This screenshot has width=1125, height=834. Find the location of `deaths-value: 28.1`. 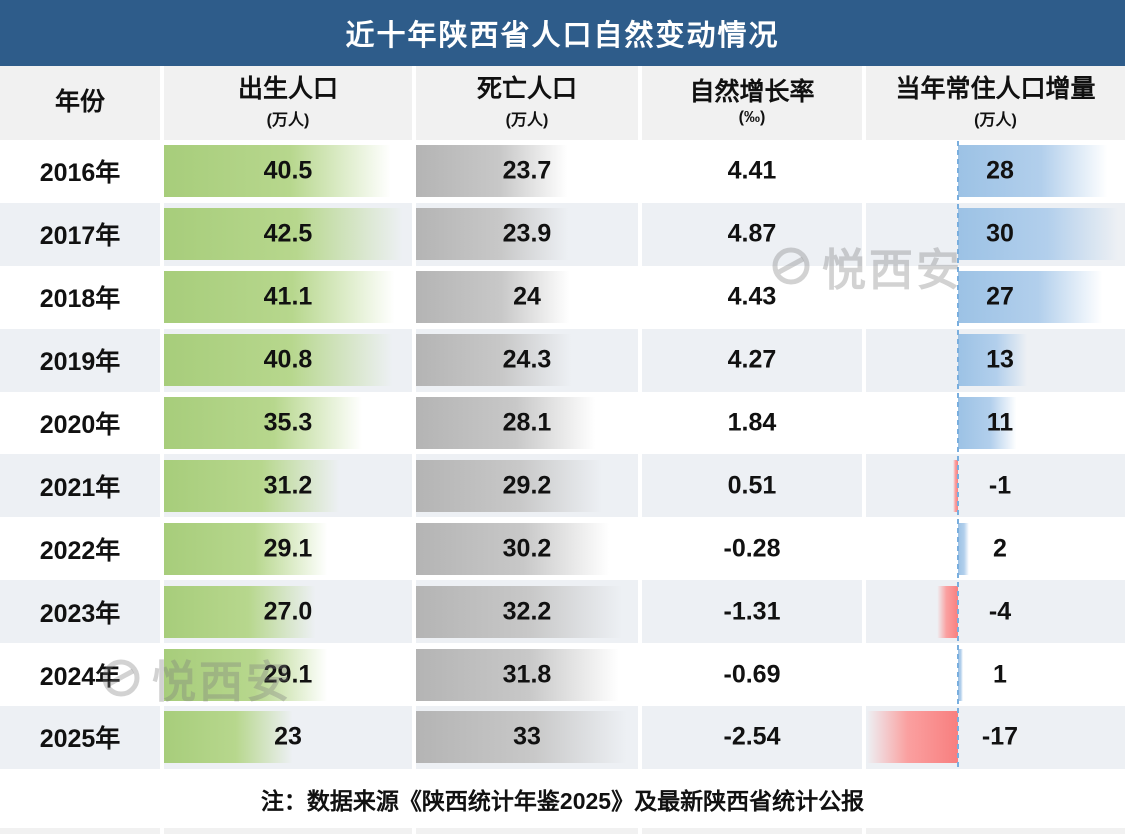

deaths-value: 28.1 is located at coordinates (527, 422).